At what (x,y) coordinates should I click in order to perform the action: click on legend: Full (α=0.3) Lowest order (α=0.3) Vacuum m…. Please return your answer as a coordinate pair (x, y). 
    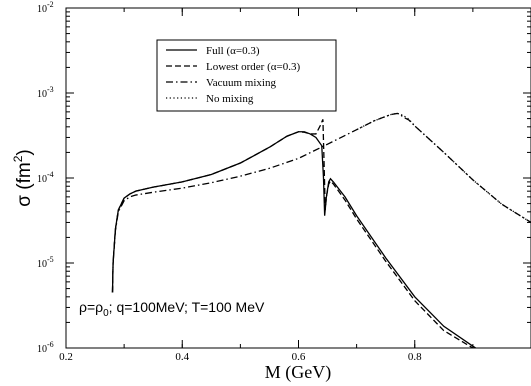
    Looking at the image, I should click on (246, 75).